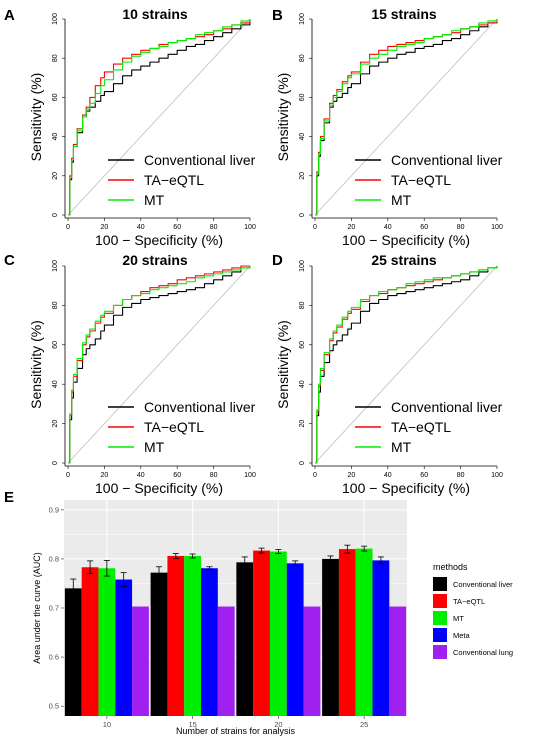  I want to click on y-axis-label: Area under the curve (AUC), so click(37, 608).